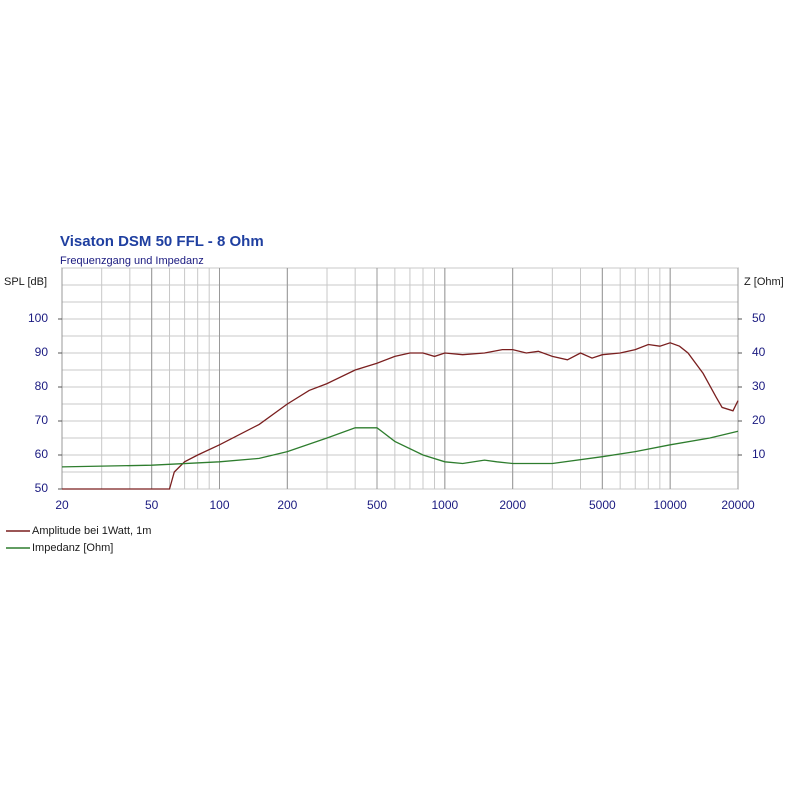 The width and height of the screenshot is (800, 800). Describe the element at coordinates (759, 352) in the screenshot. I see `y2-tick-label: 40` at that location.